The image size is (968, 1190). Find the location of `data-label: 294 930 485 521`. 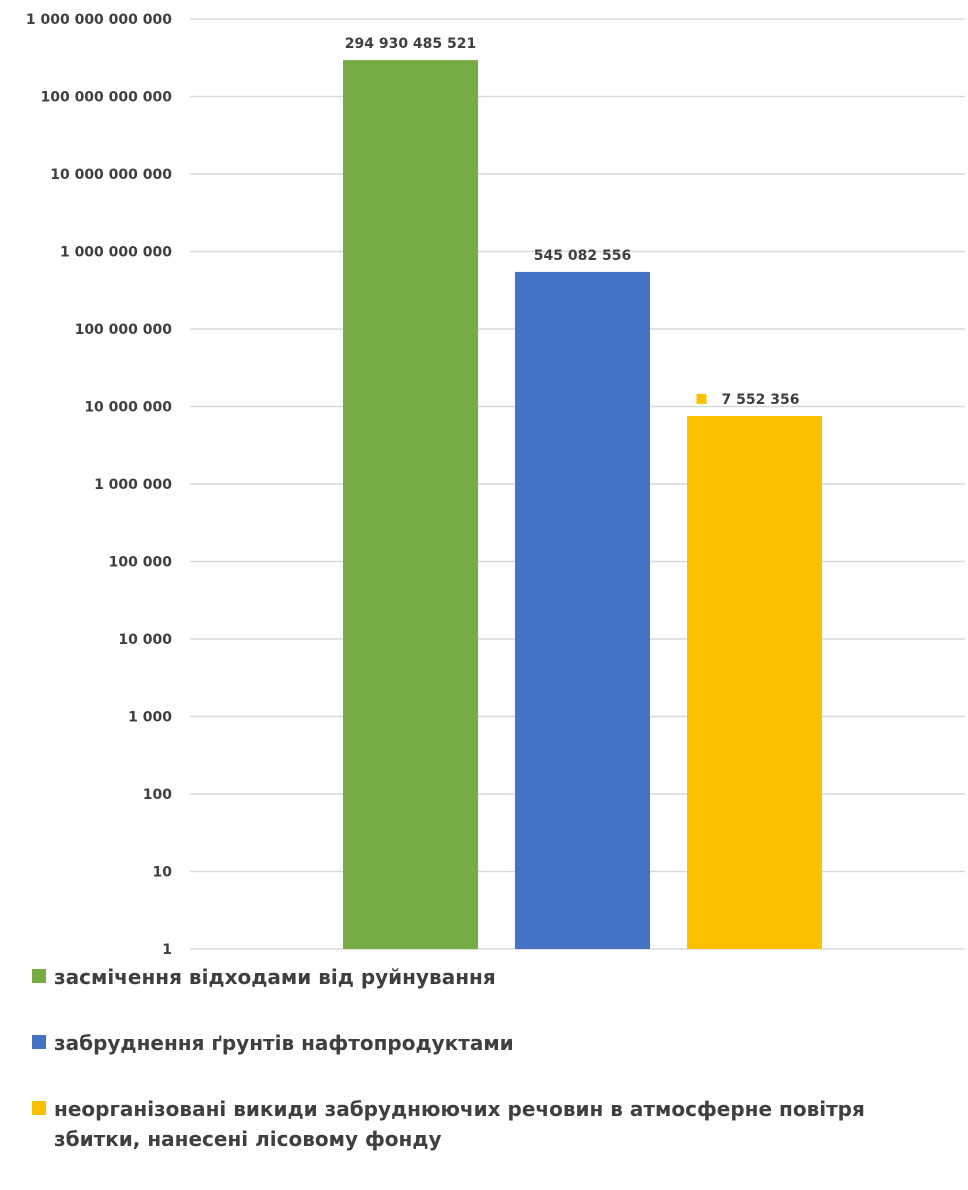

data-label: 294 930 485 521 is located at coordinates (411, 44).